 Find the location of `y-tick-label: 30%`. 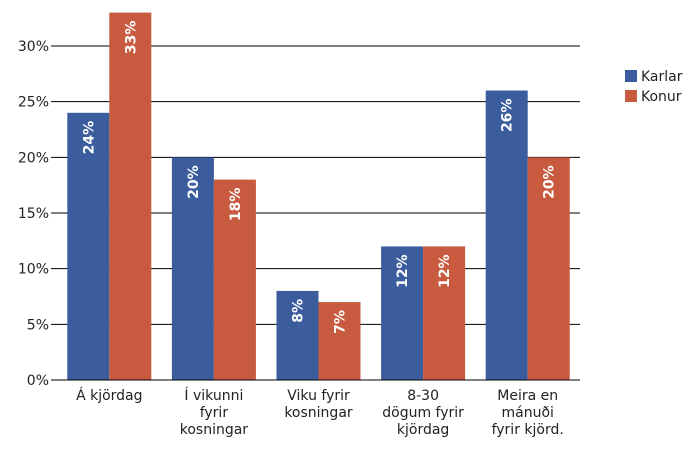

y-tick-label: 30% is located at coordinates (33, 47).